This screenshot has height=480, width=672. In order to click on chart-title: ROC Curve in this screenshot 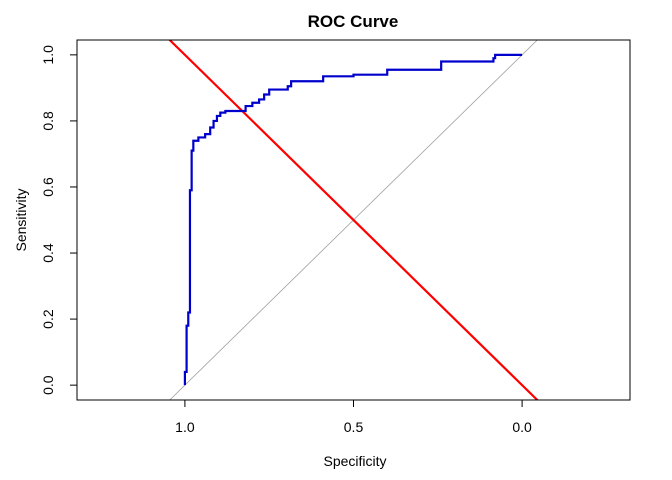, I will do `click(353, 21)`.